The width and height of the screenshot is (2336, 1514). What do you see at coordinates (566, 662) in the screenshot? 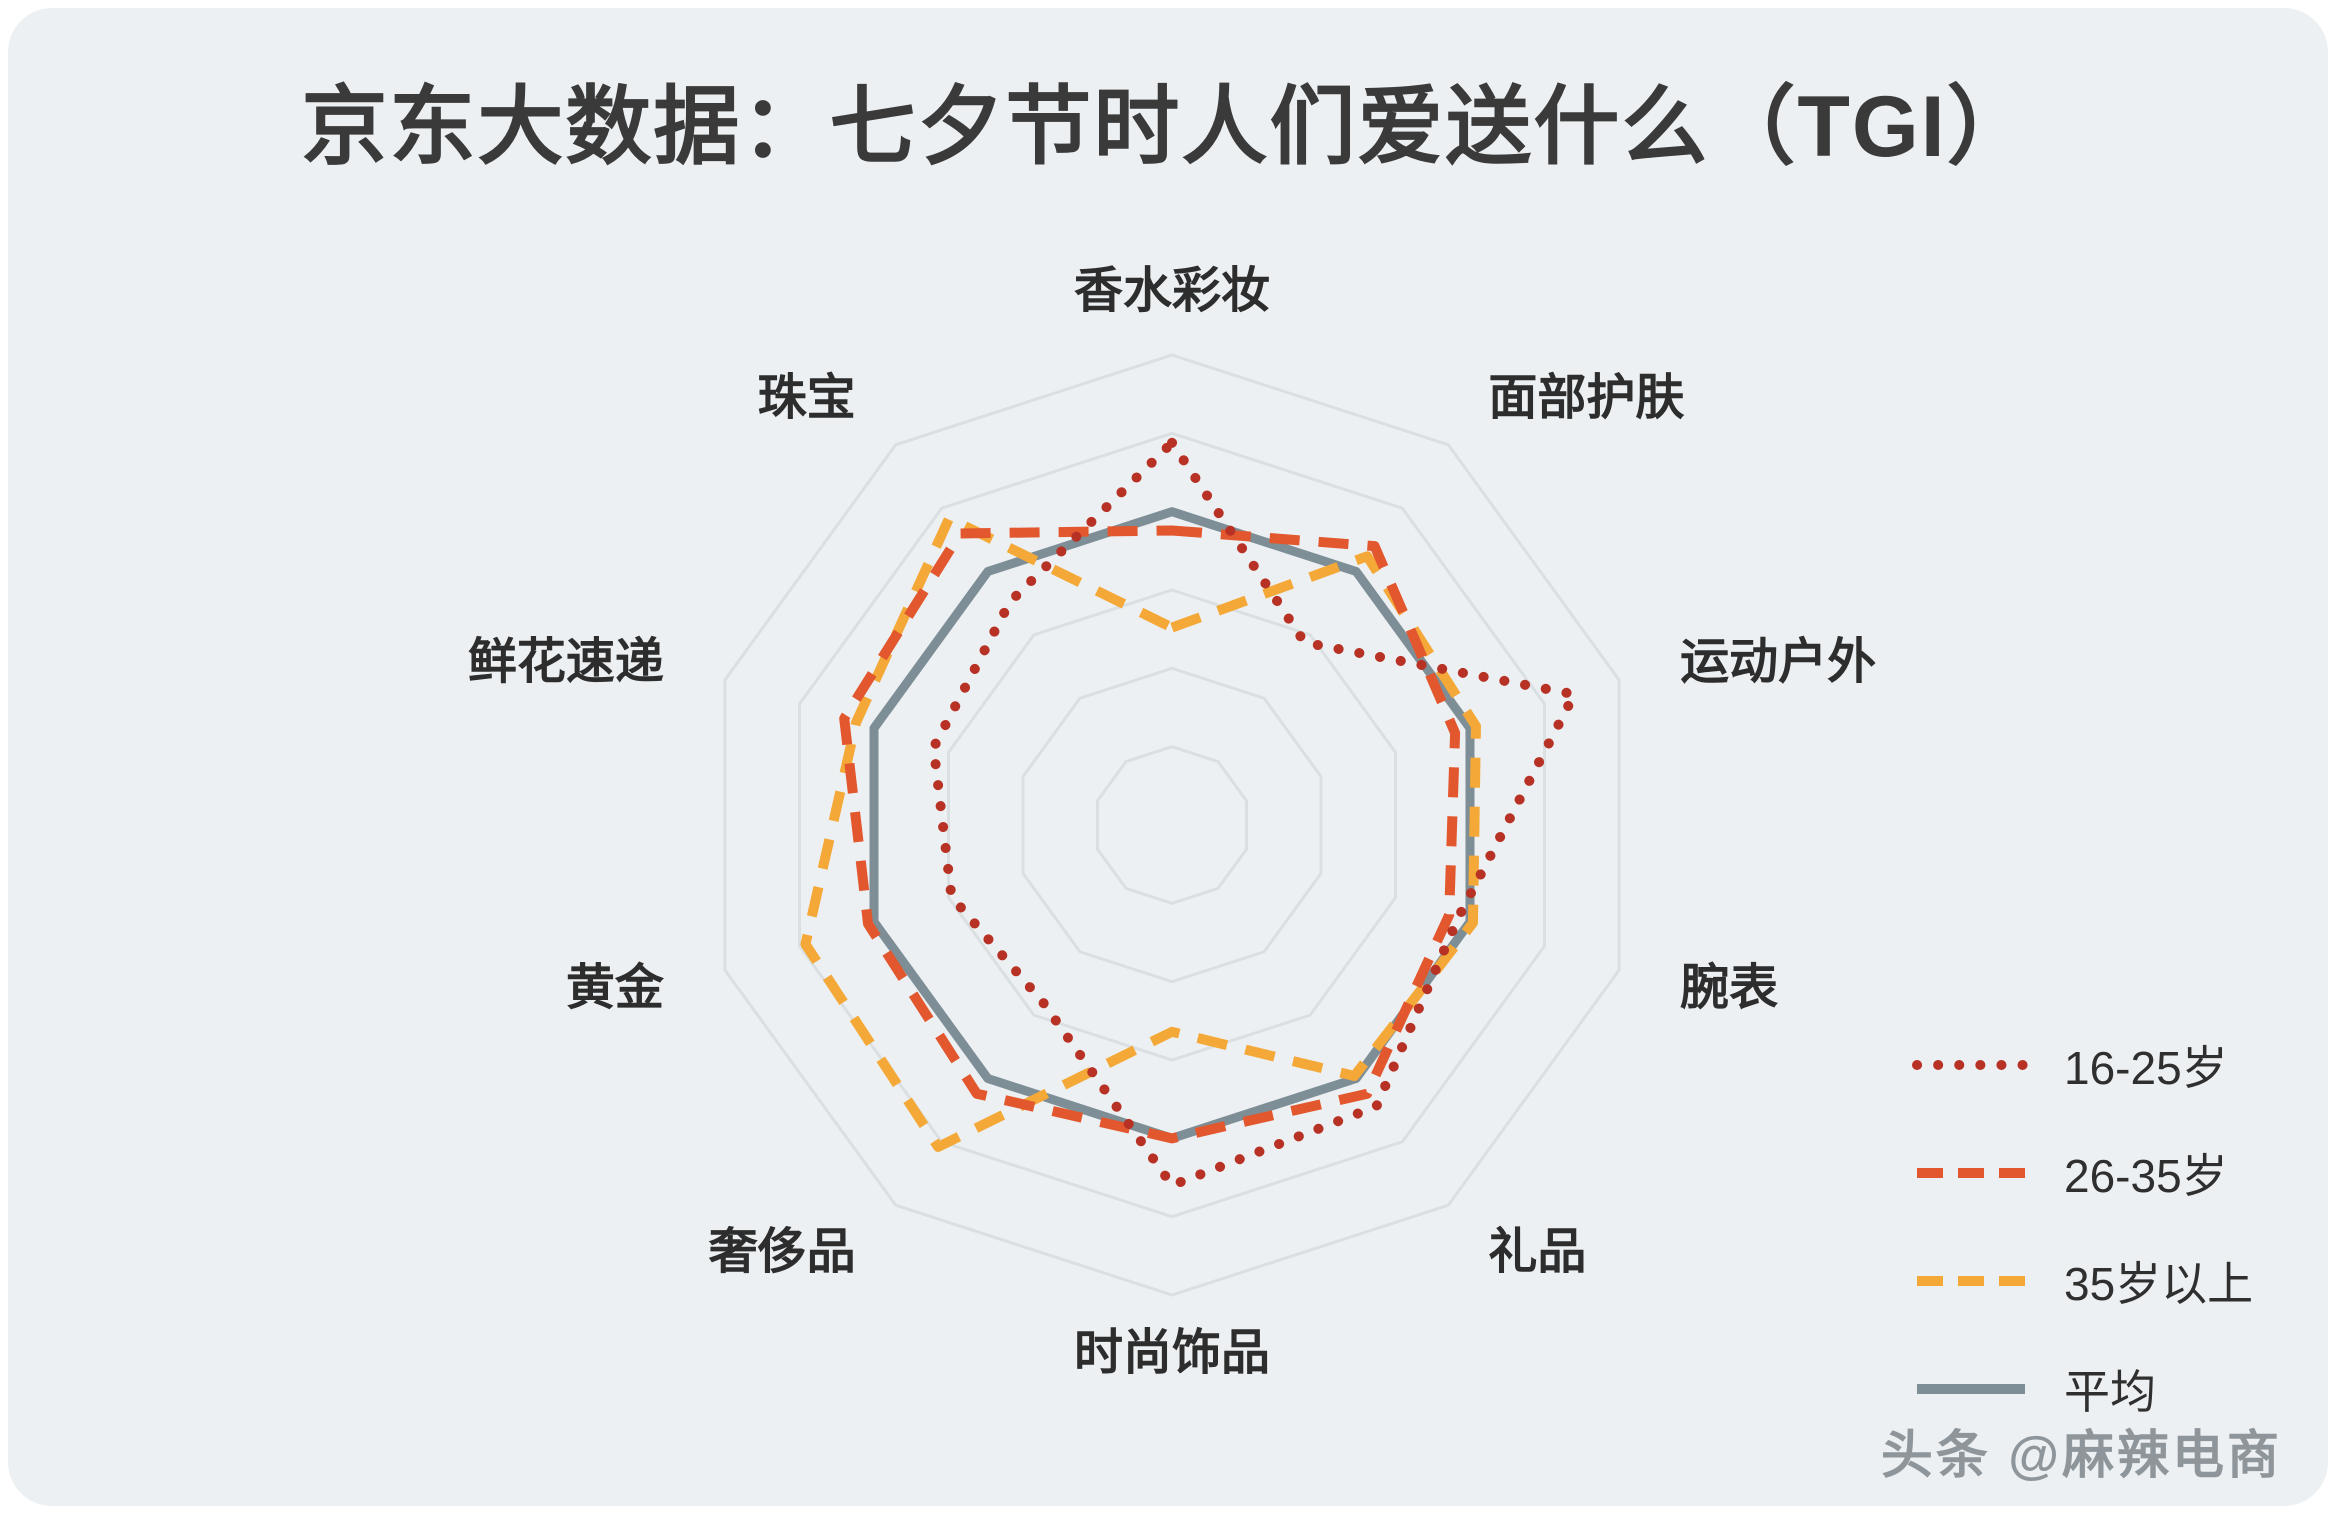
I see `axis-label: 鲜花速递` at bounding box center [566, 662].